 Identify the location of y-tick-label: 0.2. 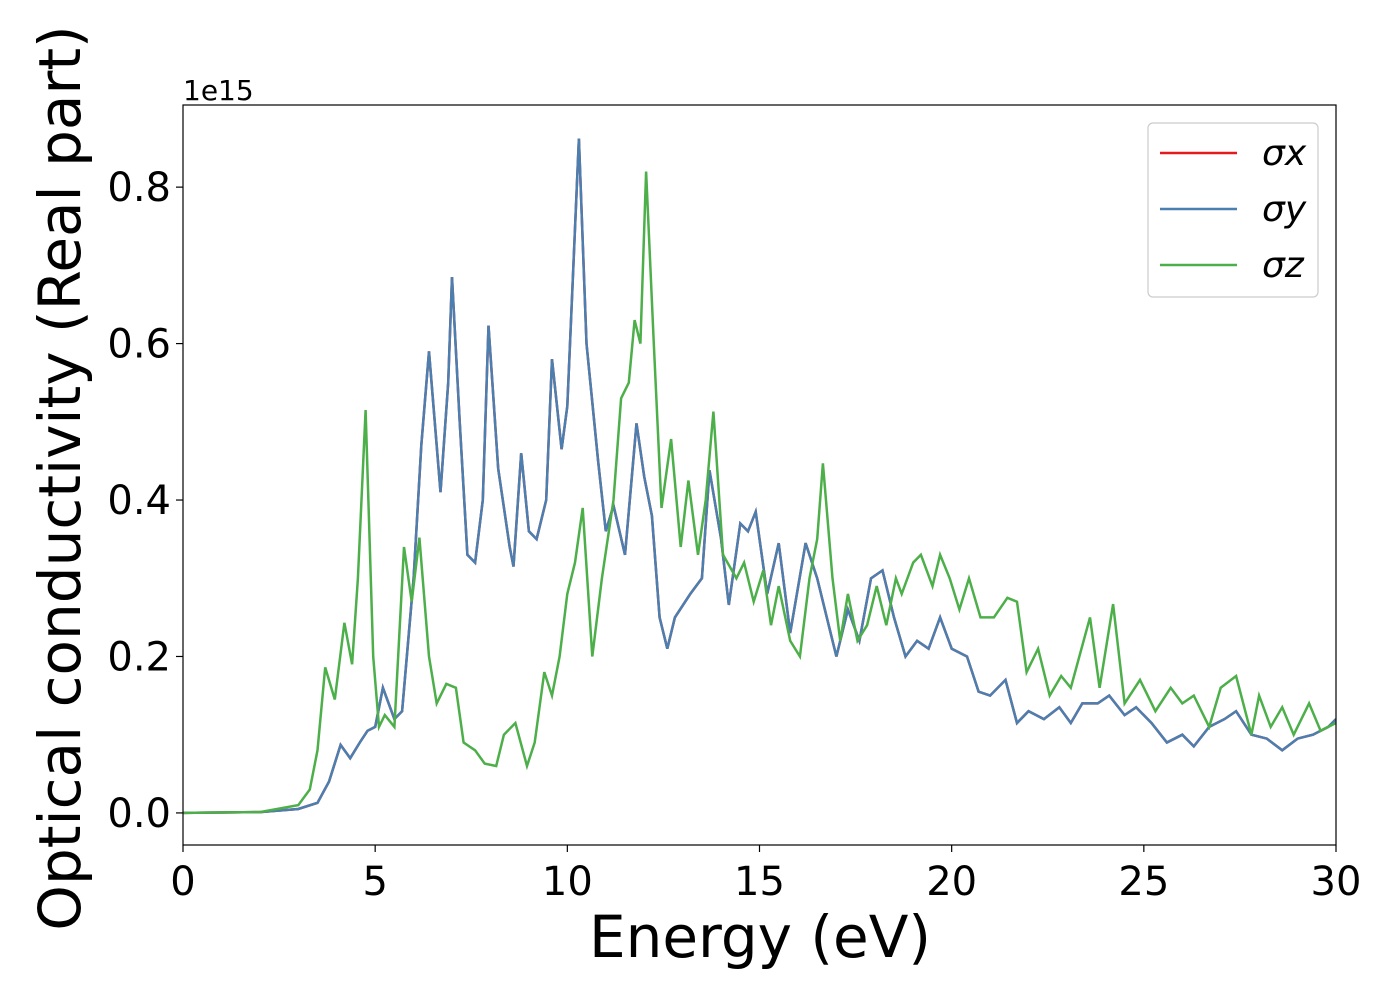
(139, 657).